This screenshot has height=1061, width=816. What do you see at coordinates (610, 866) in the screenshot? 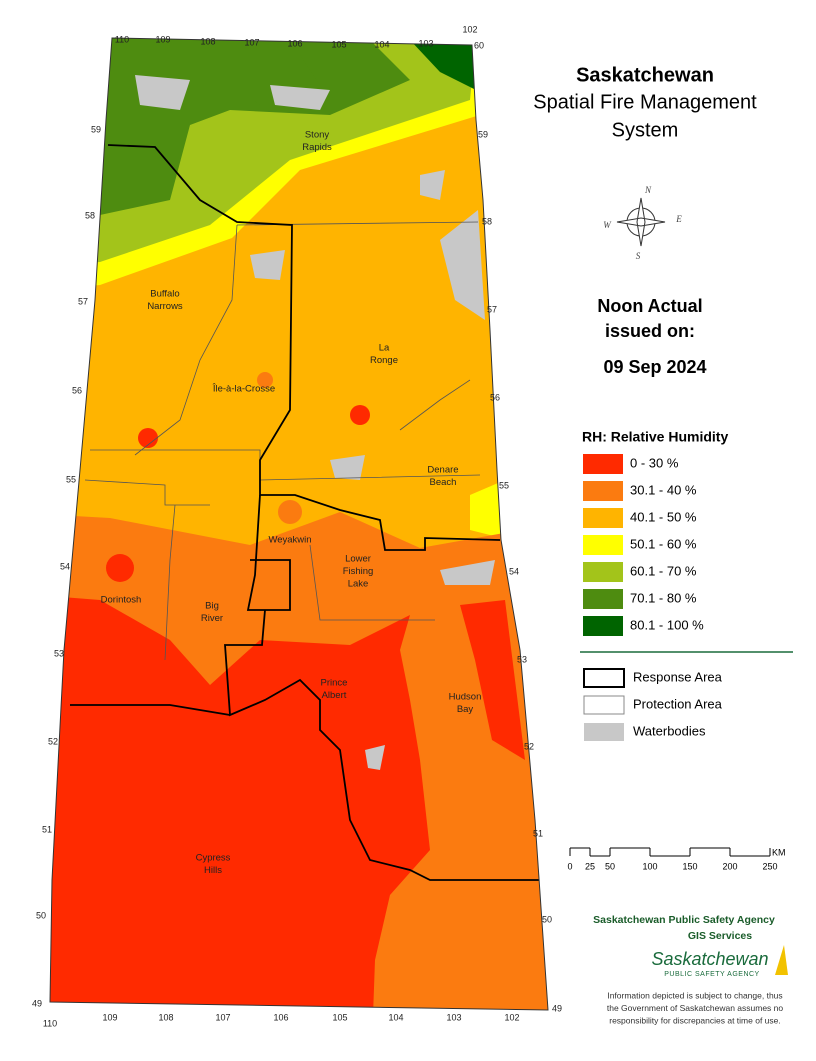
I see `scale-label: 50` at bounding box center [610, 866].